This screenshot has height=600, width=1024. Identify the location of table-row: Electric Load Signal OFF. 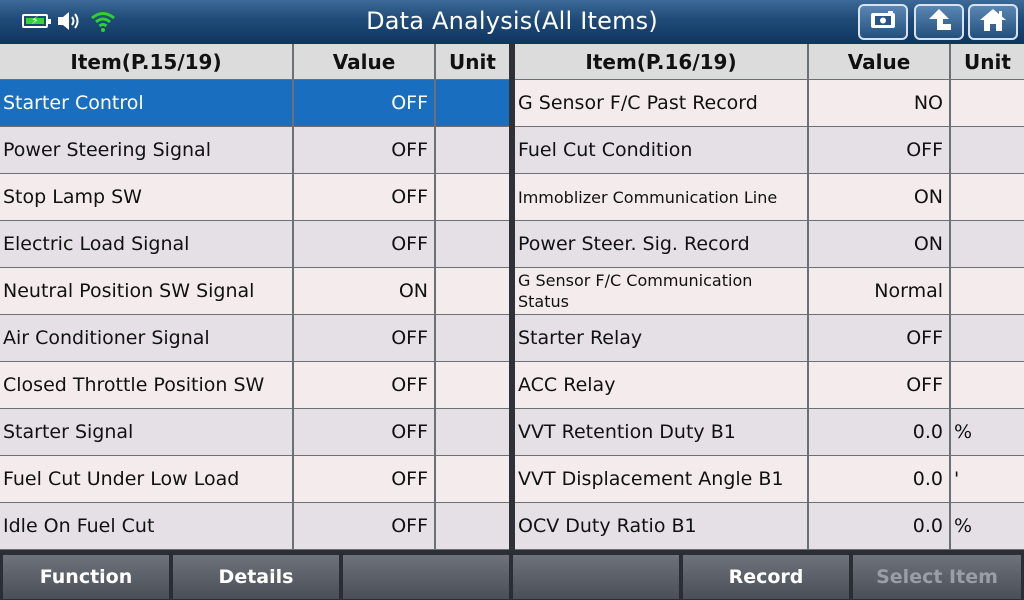
(254, 244).